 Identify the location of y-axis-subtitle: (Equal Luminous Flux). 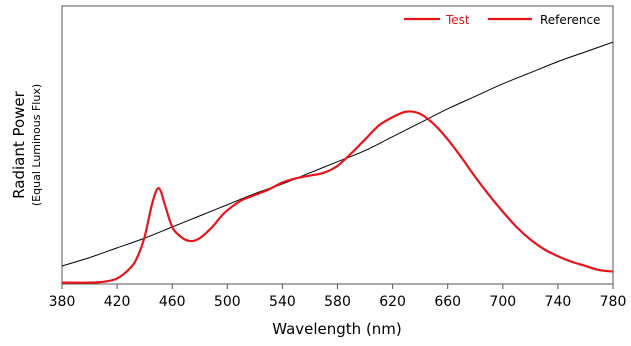
(36, 145).